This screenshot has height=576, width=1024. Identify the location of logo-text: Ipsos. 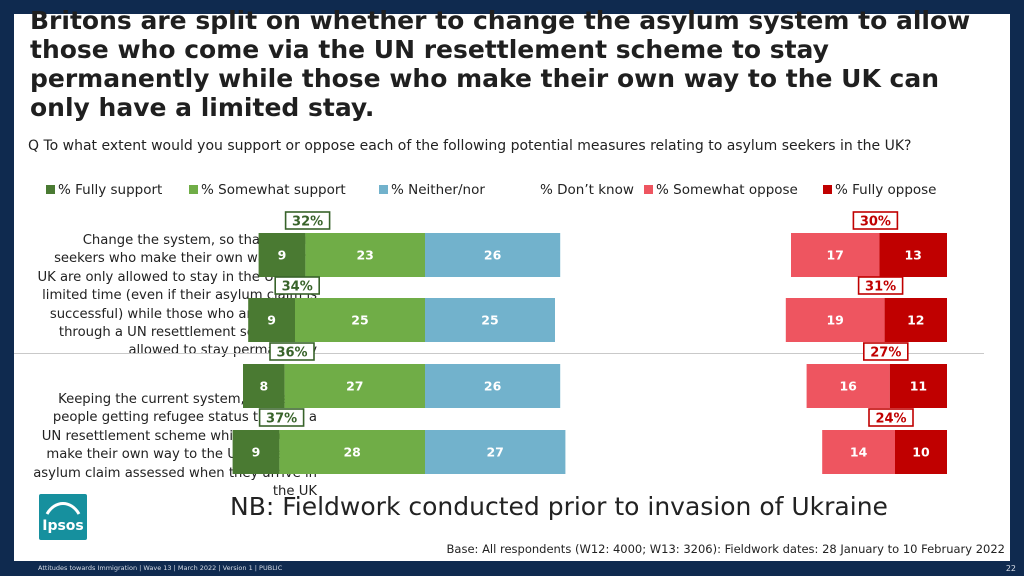
(63, 526).